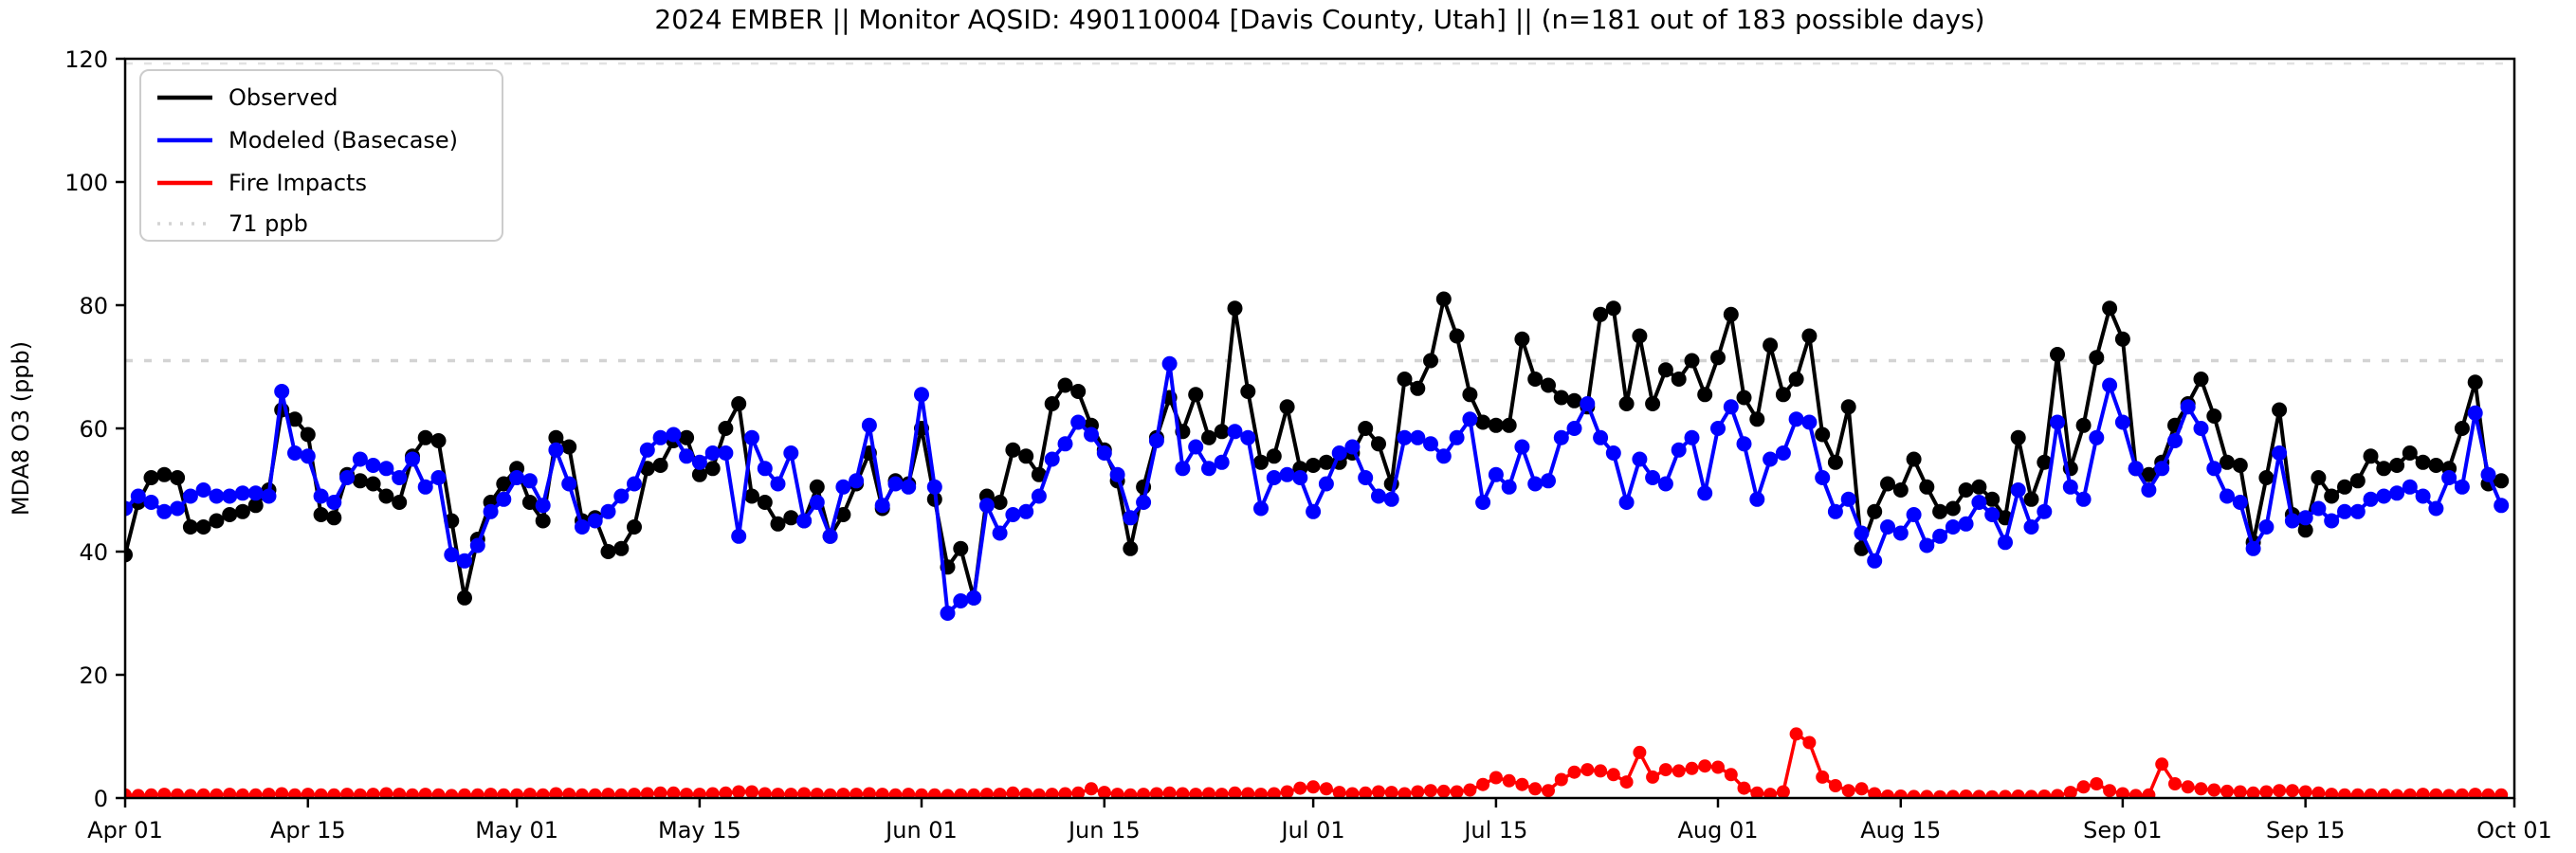 This screenshot has height=853, width=2576. What do you see at coordinates (308, 830) in the screenshot?
I see `x-tick-label: Apr 15` at bounding box center [308, 830].